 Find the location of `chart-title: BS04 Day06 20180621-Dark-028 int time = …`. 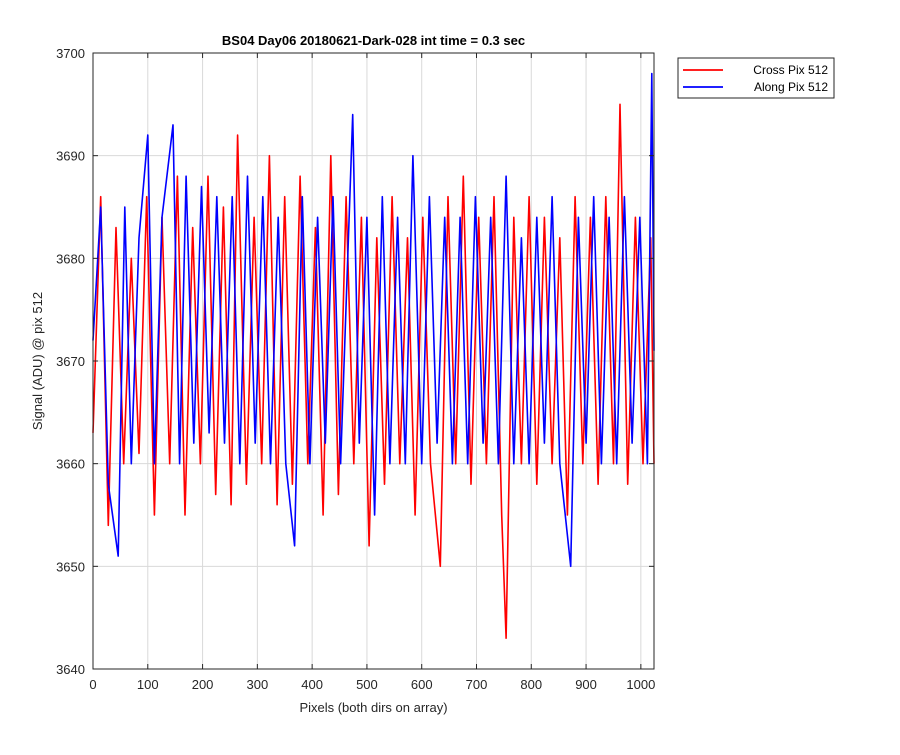

chart-title: BS04 Day06 20180621-Dark-028 int time = … is located at coordinates (373, 40).